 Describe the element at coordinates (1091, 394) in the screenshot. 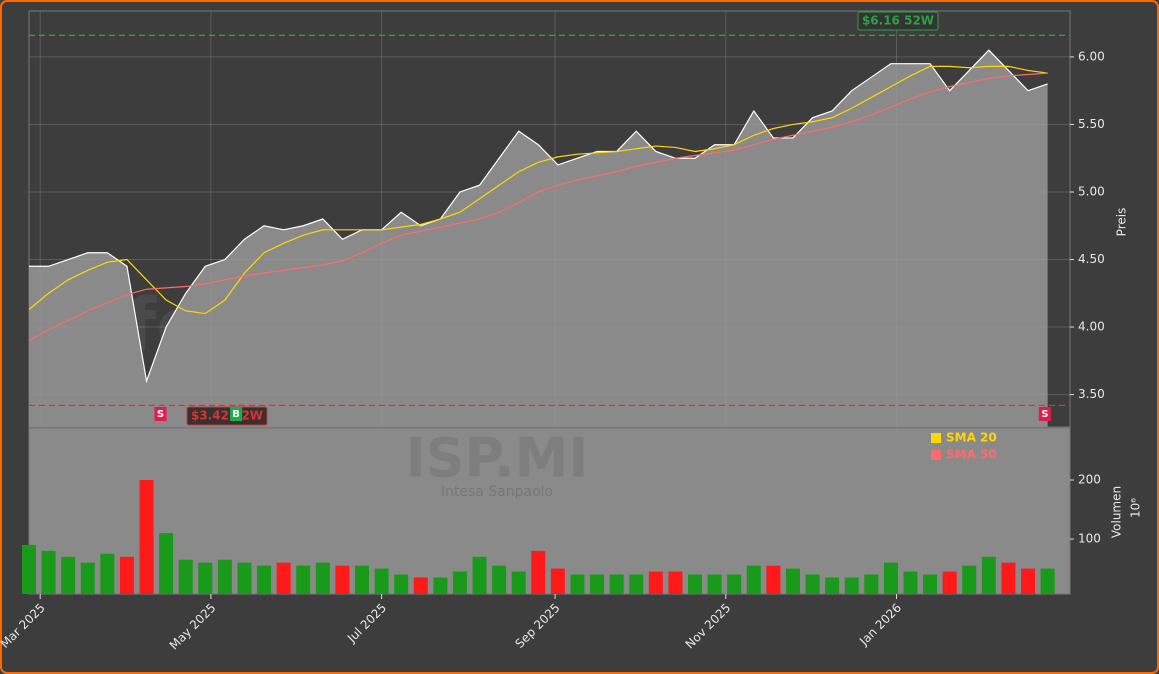

I see `y-tick-label: 3.50` at that location.